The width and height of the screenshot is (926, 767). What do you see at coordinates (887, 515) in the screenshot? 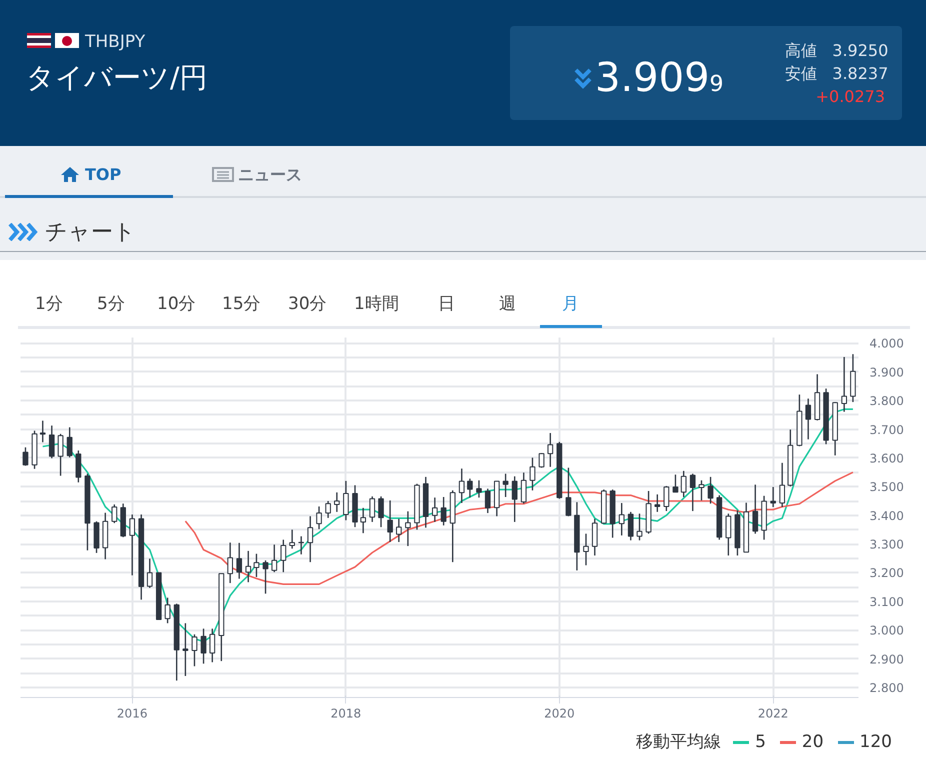
I see `y-tick-label: 3.400` at bounding box center [887, 515].